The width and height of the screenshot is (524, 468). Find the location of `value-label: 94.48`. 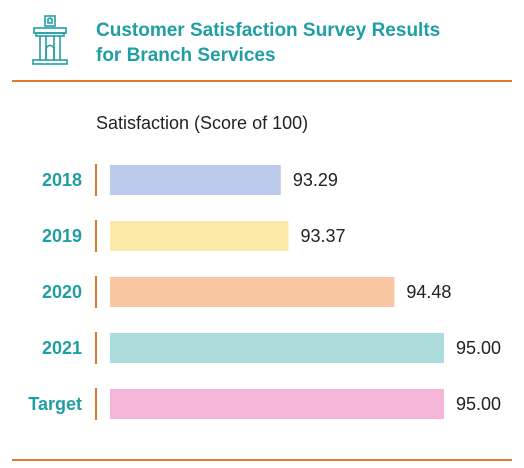

value-label: 94.48 is located at coordinates (428, 292).